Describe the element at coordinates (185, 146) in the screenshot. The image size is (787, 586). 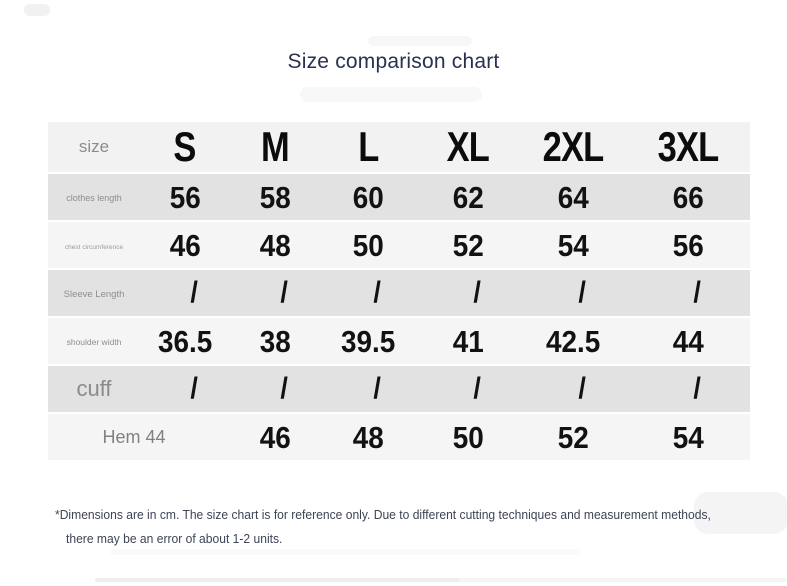
I see `column-header-s: S` at that location.